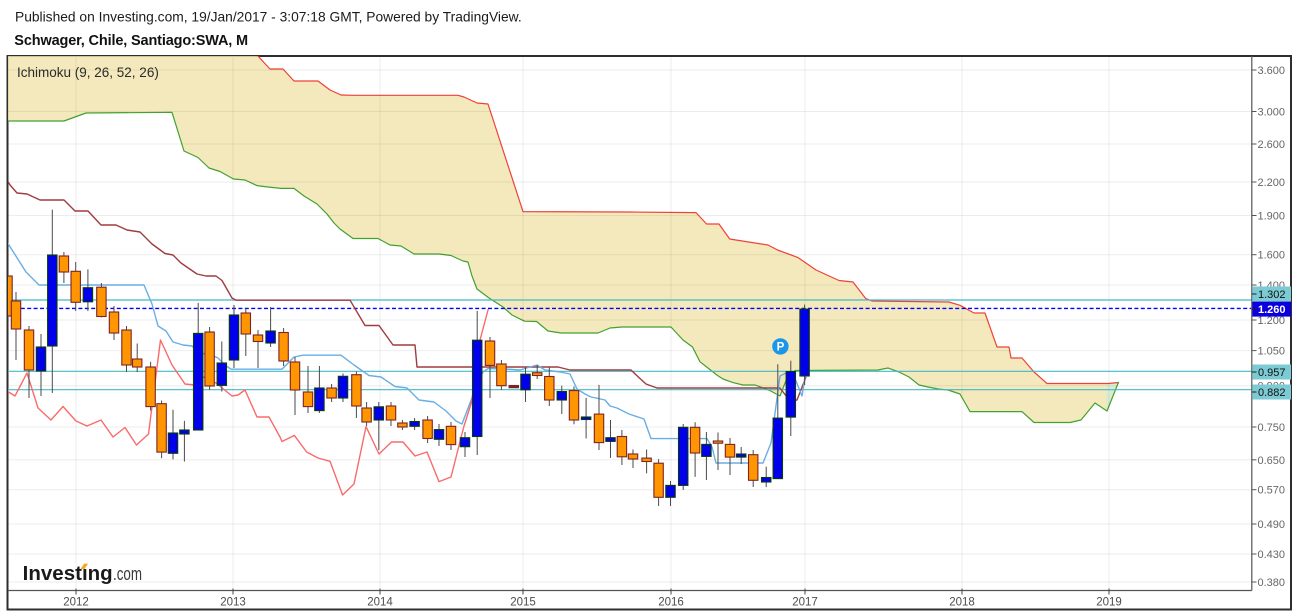 This screenshot has height=615, width=1297. Describe the element at coordinates (88, 72) in the screenshot. I see `svg-text: Ichimoku (9, 26, 52, 26)` at that location.